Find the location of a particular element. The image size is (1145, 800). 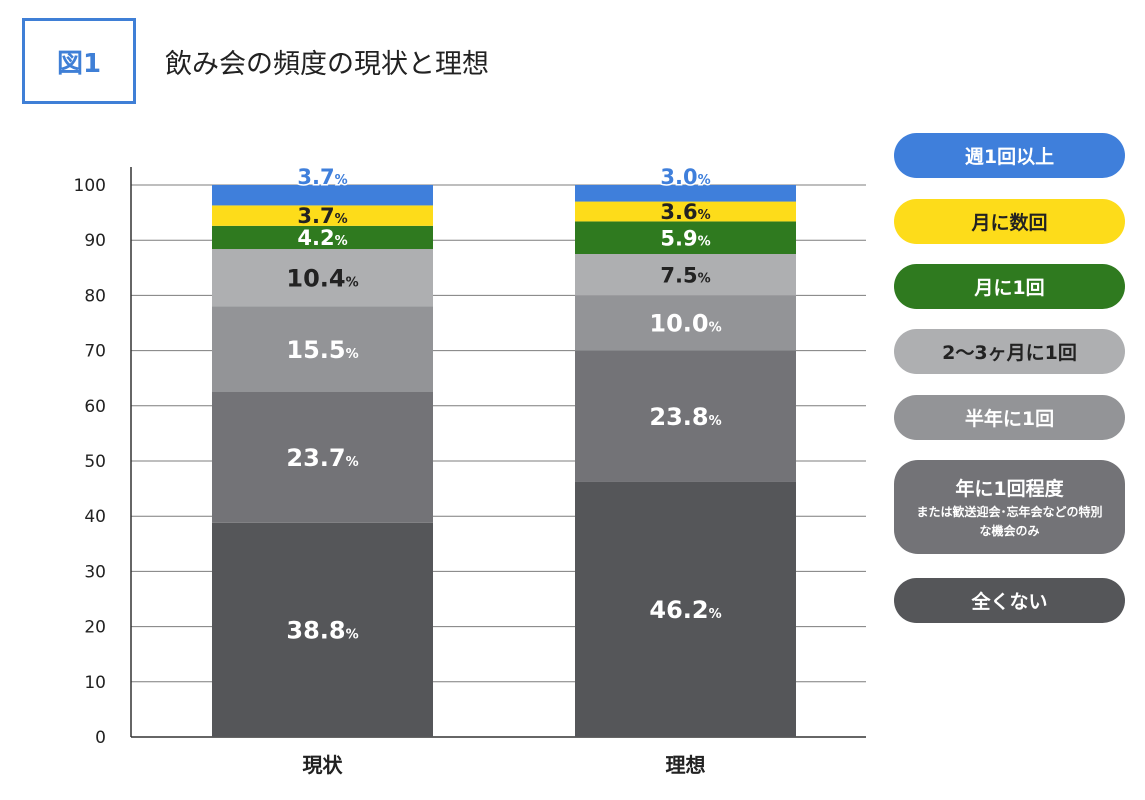

y-tick-label: 30 is located at coordinates (95, 572).